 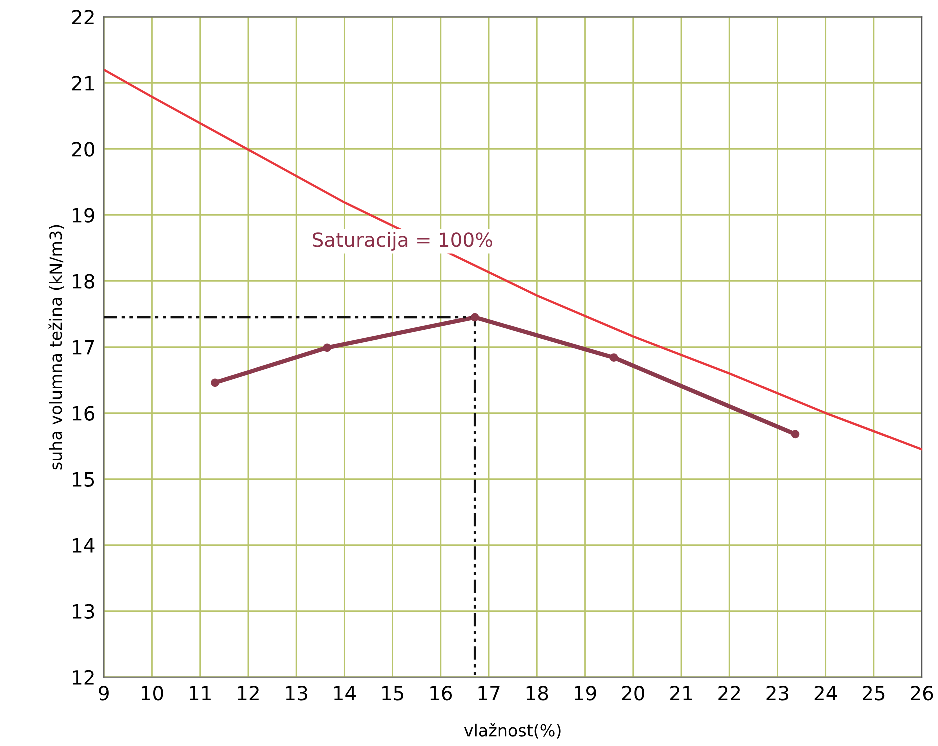 What do you see at coordinates (83, 347) in the screenshot?
I see `y-tick-label: 17` at bounding box center [83, 347].